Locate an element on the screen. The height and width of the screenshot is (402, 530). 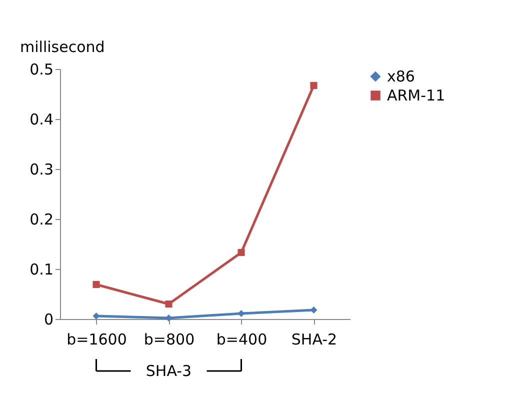
y-tick-label: 0.3 is located at coordinates (42, 169).